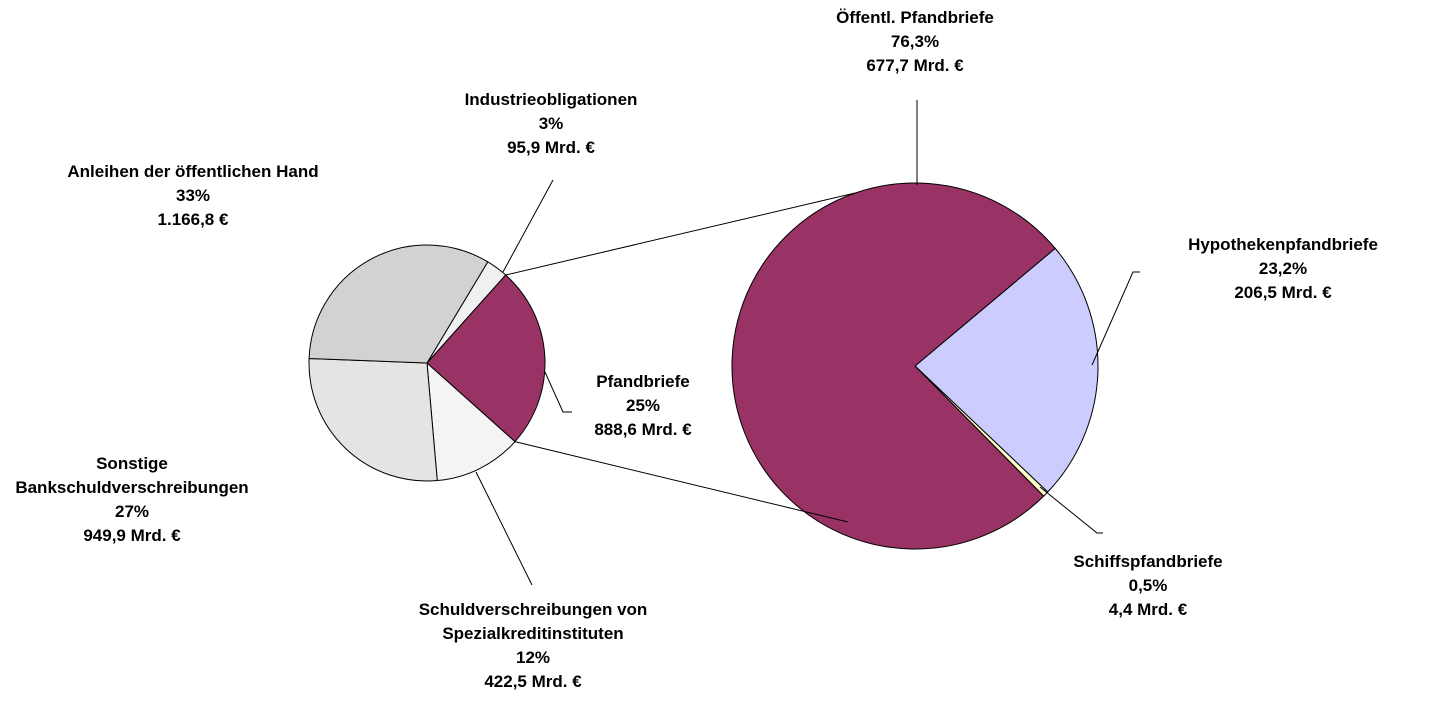 This screenshot has width=1435, height=716. Describe the element at coordinates (533, 657) in the screenshot. I see `percent-label: 12%` at that location.